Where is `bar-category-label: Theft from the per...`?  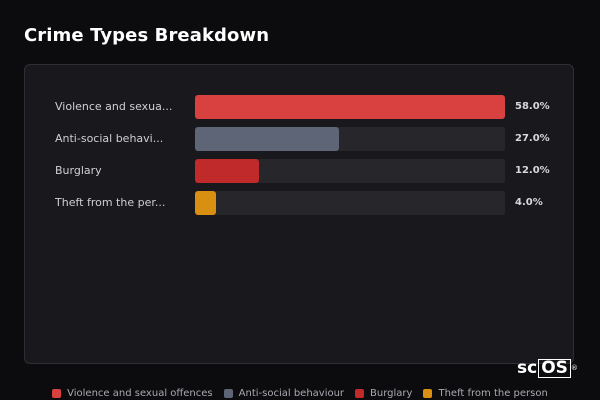 bar-category-label: Theft from the per... is located at coordinates (110, 202).